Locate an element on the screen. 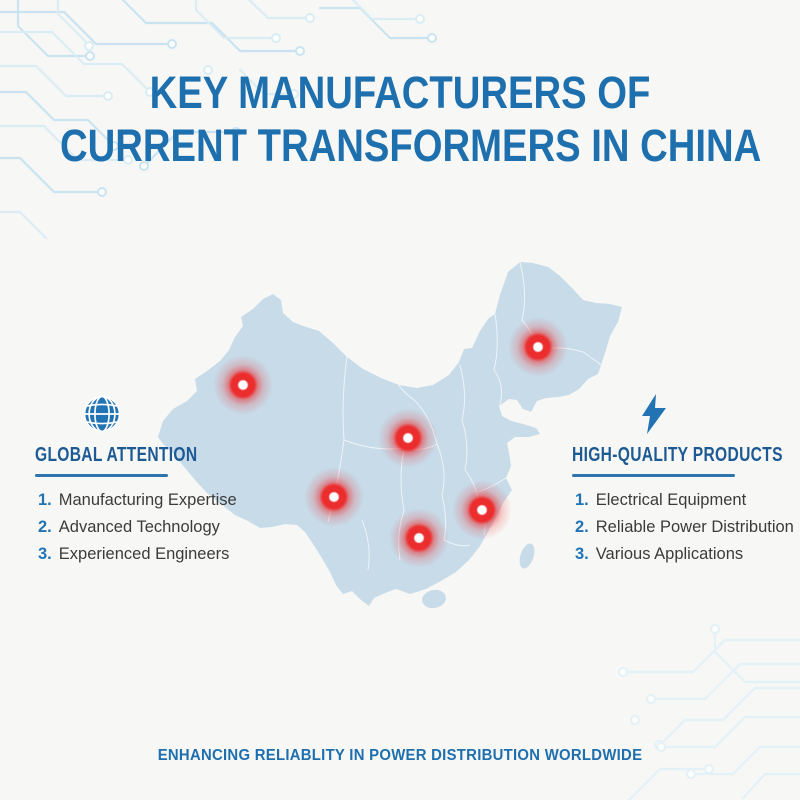 The height and width of the screenshot is (800, 800). list-item: 2. Advanced Technology is located at coordinates (156, 527).